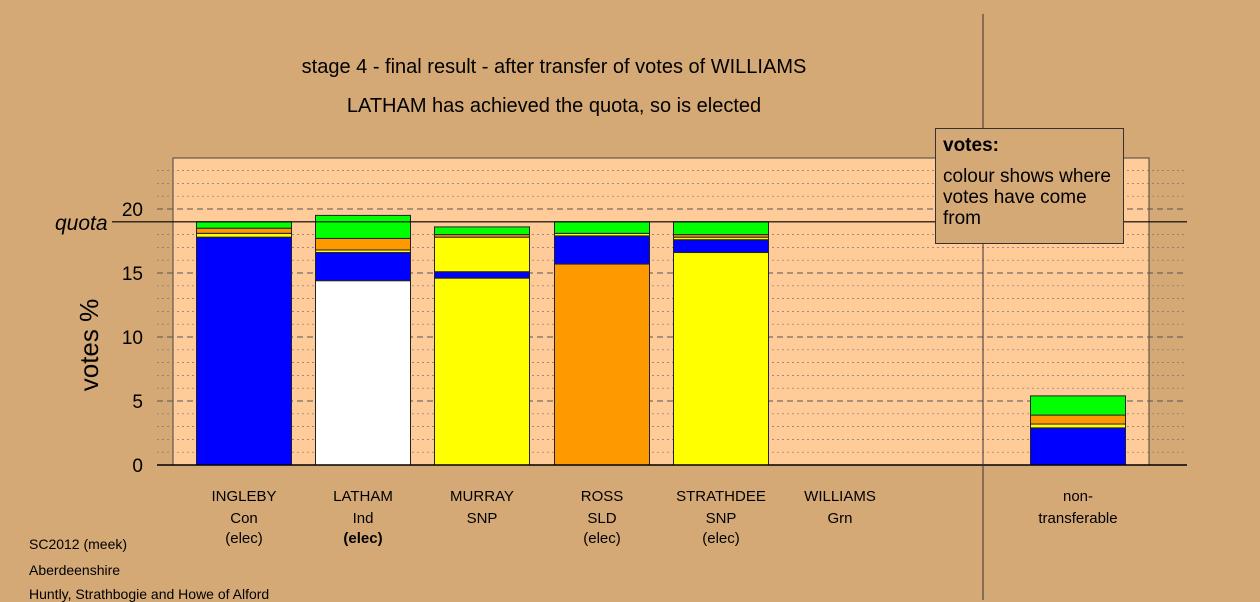  Describe the element at coordinates (89, 345) in the screenshot. I see `y-axis-label: votes %` at that location.